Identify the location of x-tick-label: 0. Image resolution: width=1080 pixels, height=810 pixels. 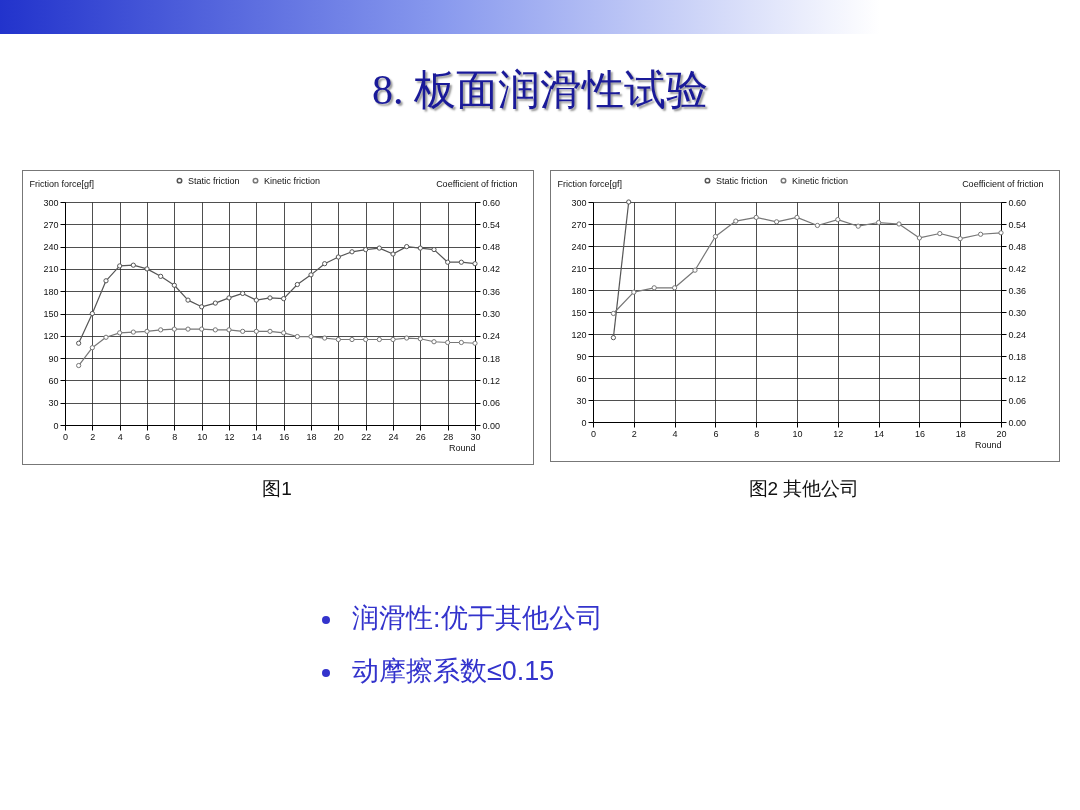
(593, 433).